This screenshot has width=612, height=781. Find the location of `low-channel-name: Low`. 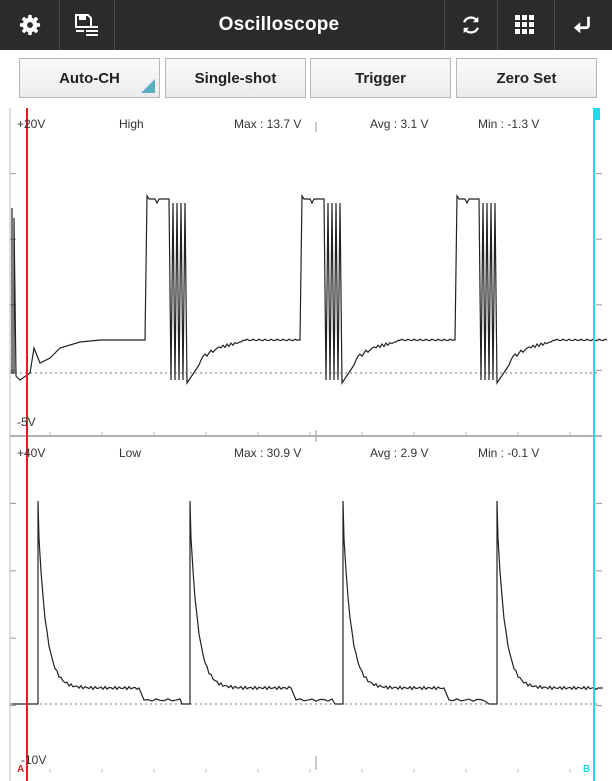

low-channel-name: Low is located at coordinates (130, 453).